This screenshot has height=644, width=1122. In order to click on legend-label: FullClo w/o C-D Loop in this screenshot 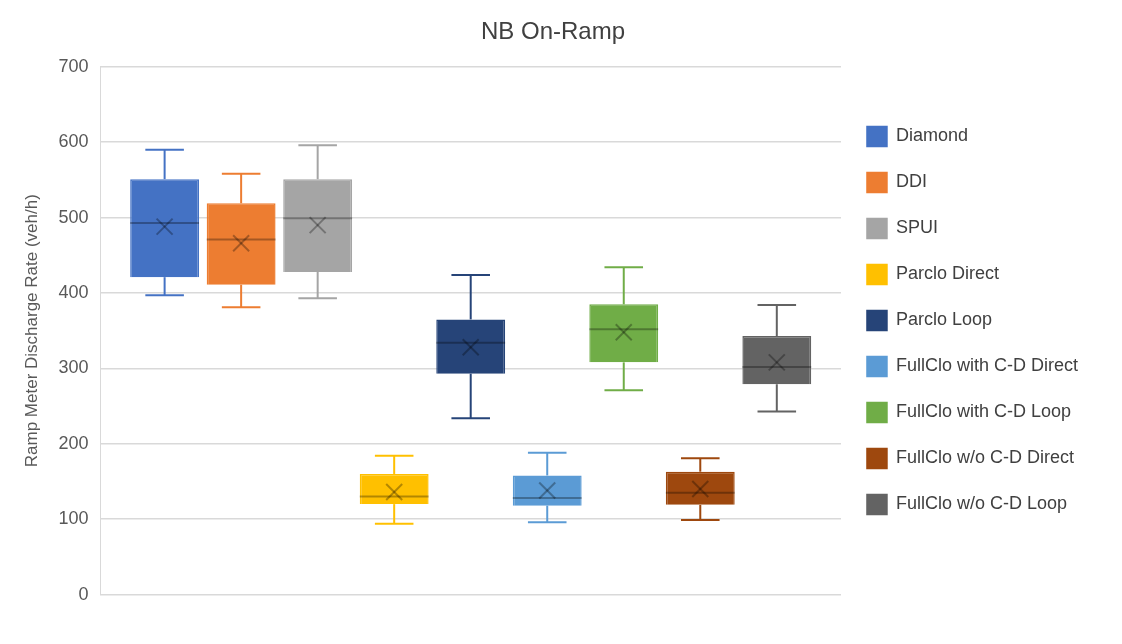, I will do `click(981, 503)`.